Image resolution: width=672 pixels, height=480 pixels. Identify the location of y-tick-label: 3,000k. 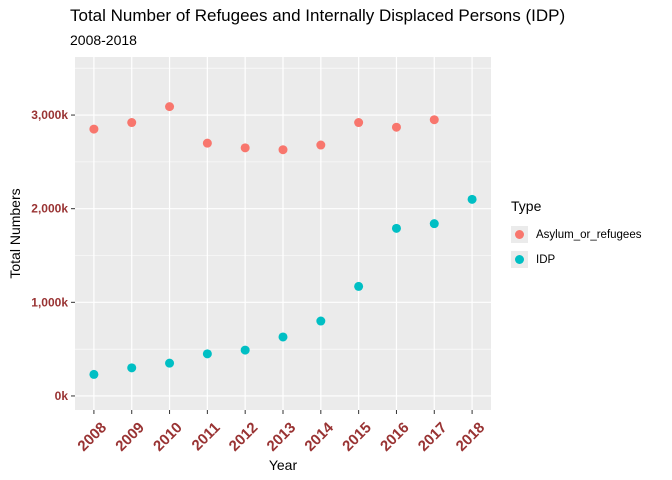
(49, 115).